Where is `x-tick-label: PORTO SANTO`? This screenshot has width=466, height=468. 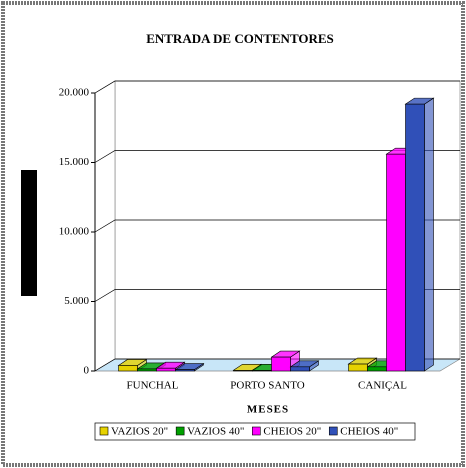 x-tick-label: PORTO SANTO is located at coordinates (267, 386).